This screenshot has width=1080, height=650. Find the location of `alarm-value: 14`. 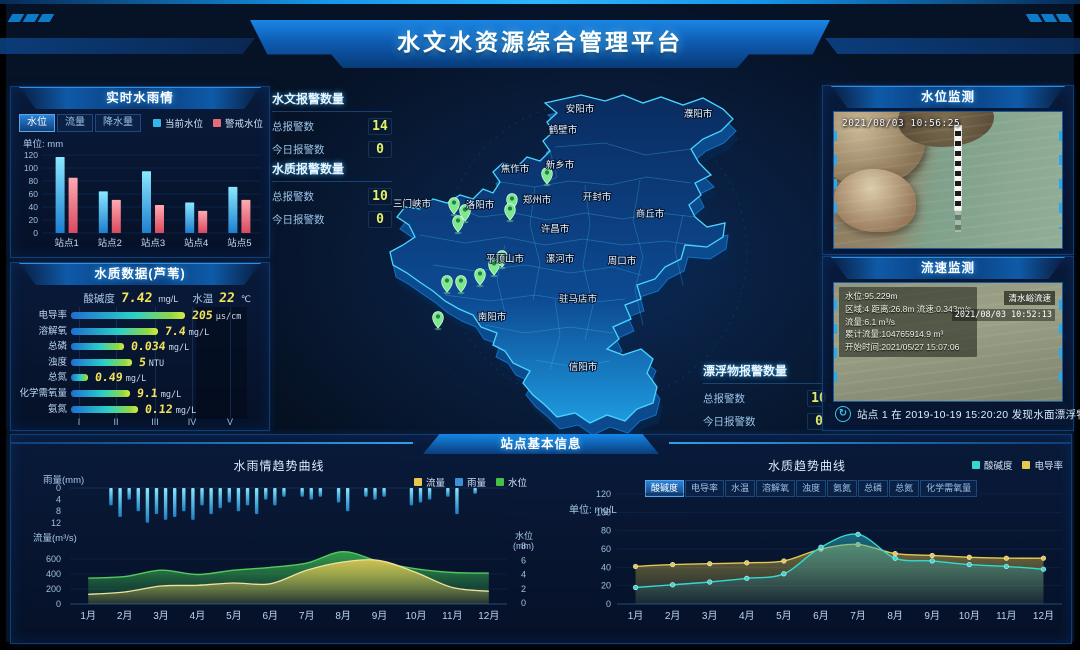

alarm-value: 14 is located at coordinates (380, 126).